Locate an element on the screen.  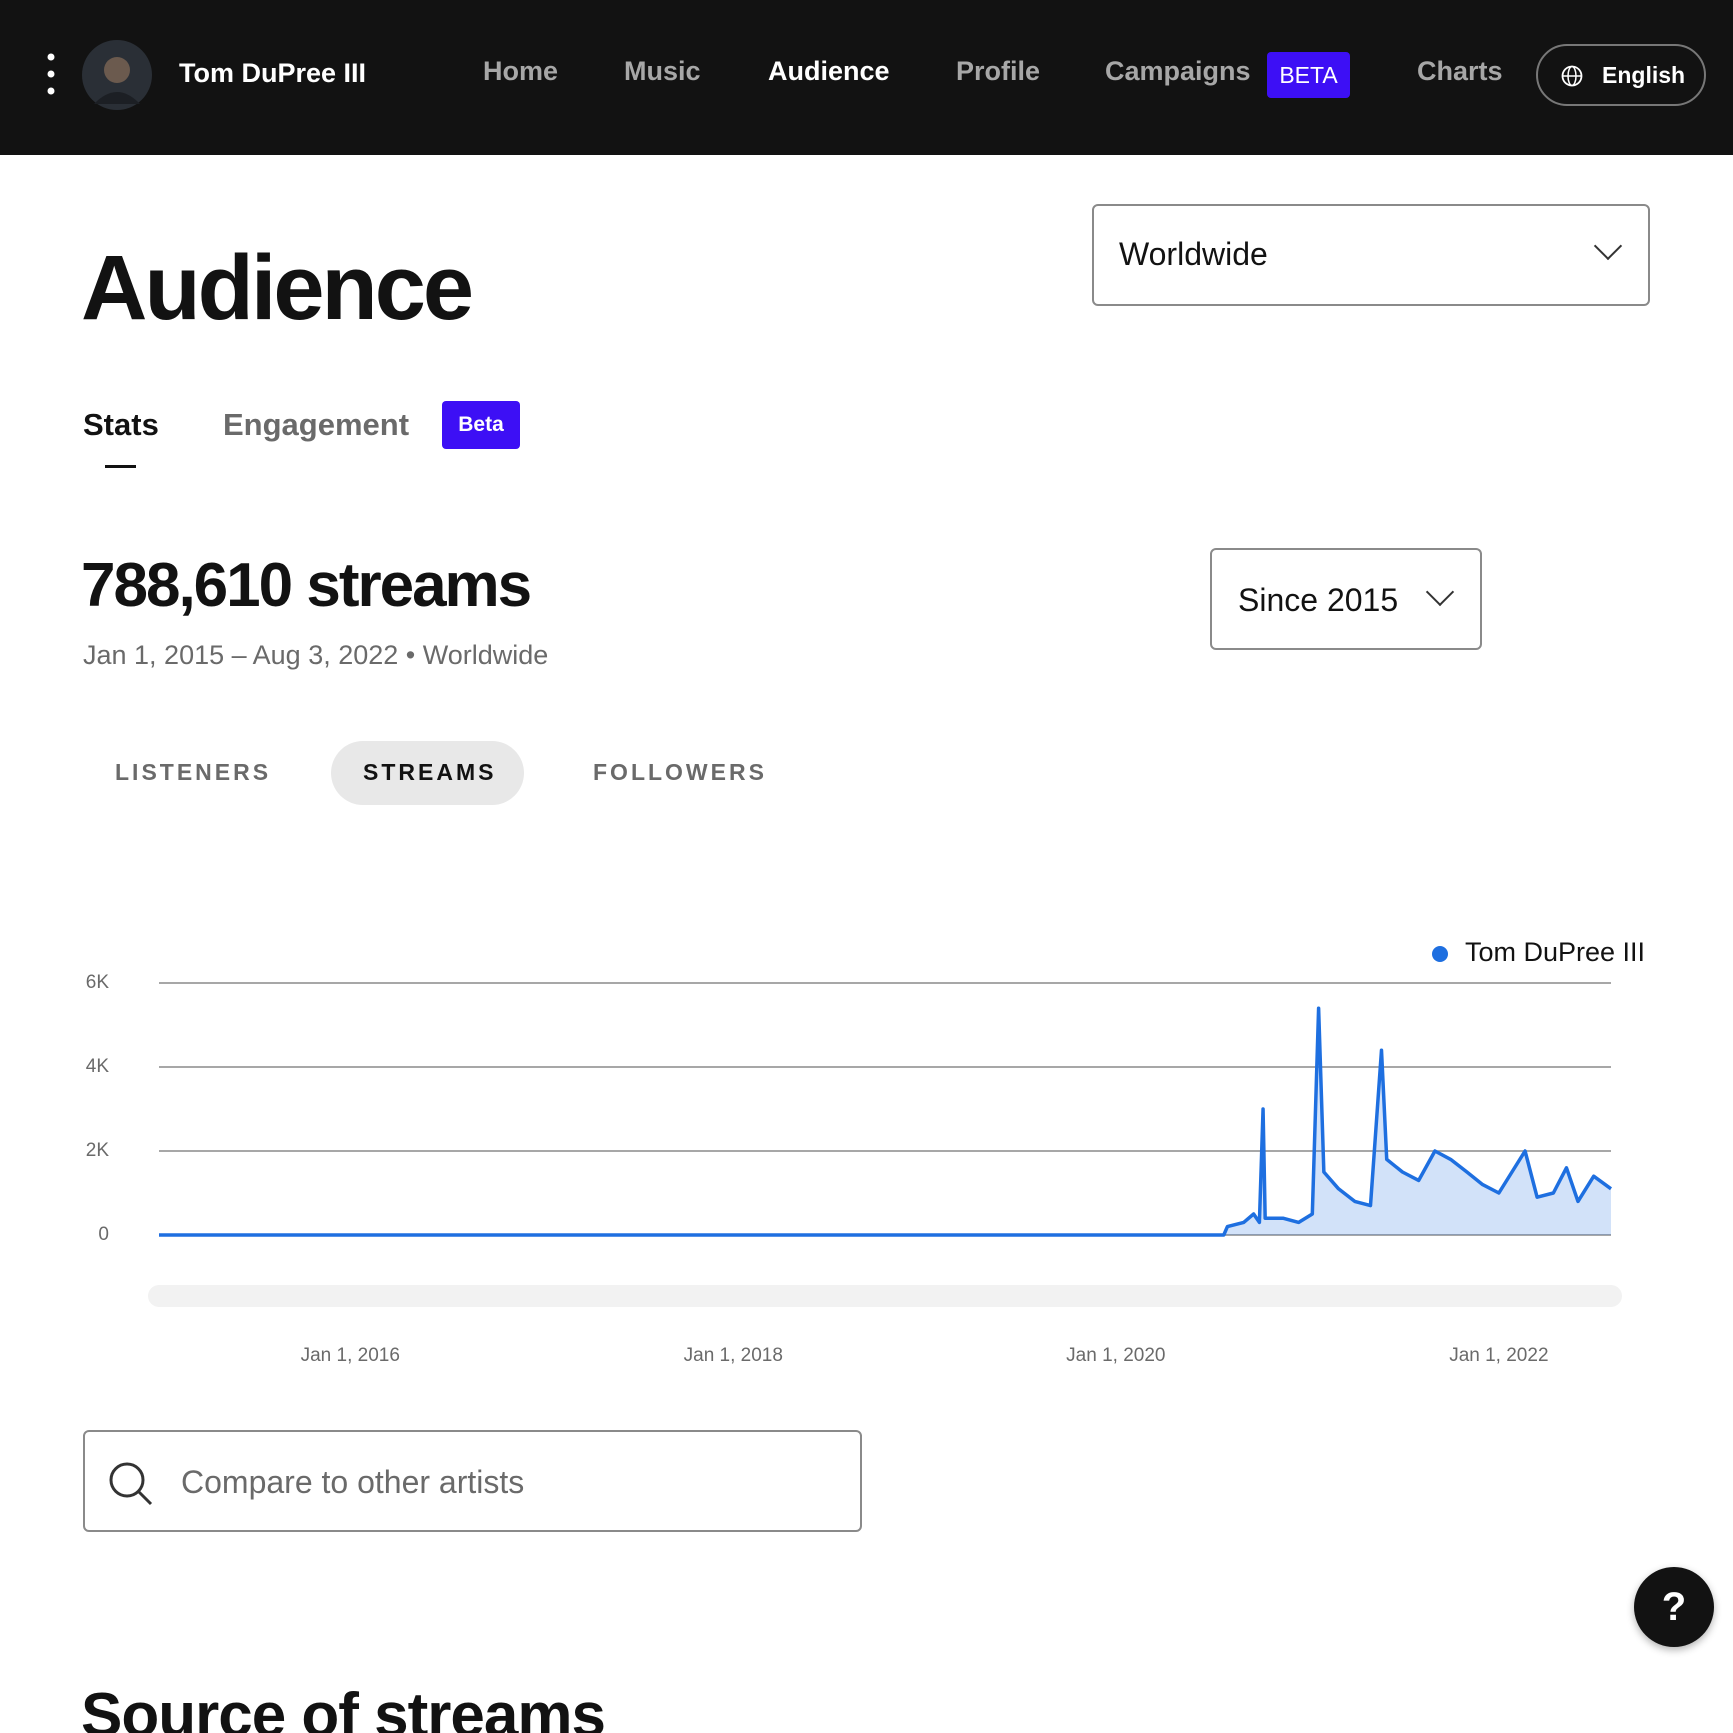
tab: Engagement is located at coordinates (316, 424).